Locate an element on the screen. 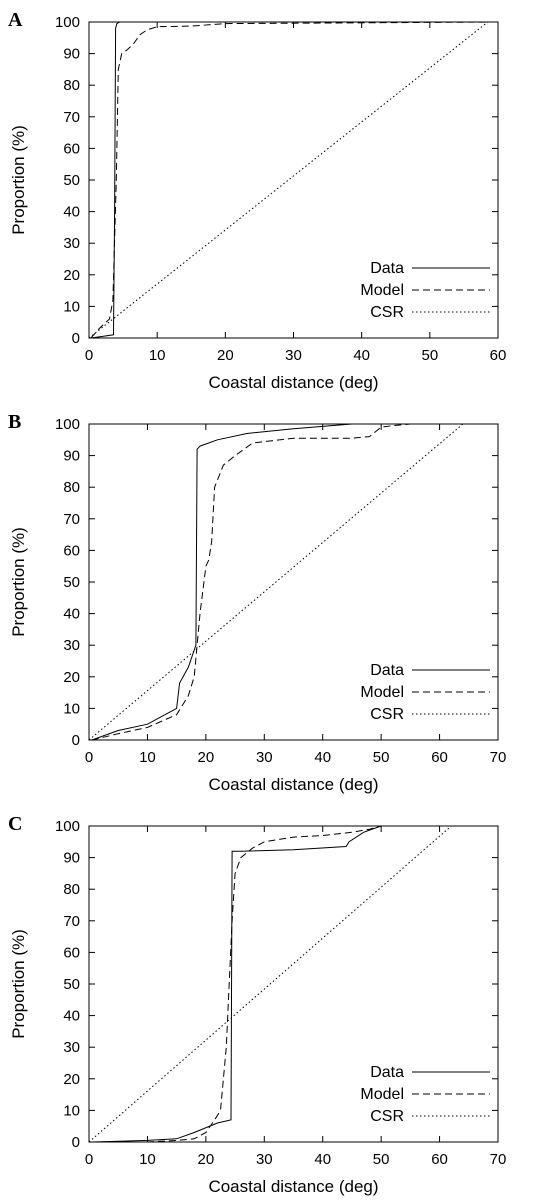 This screenshot has height=1203, width=537. panel-label-b: B is located at coordinates (14, 422).